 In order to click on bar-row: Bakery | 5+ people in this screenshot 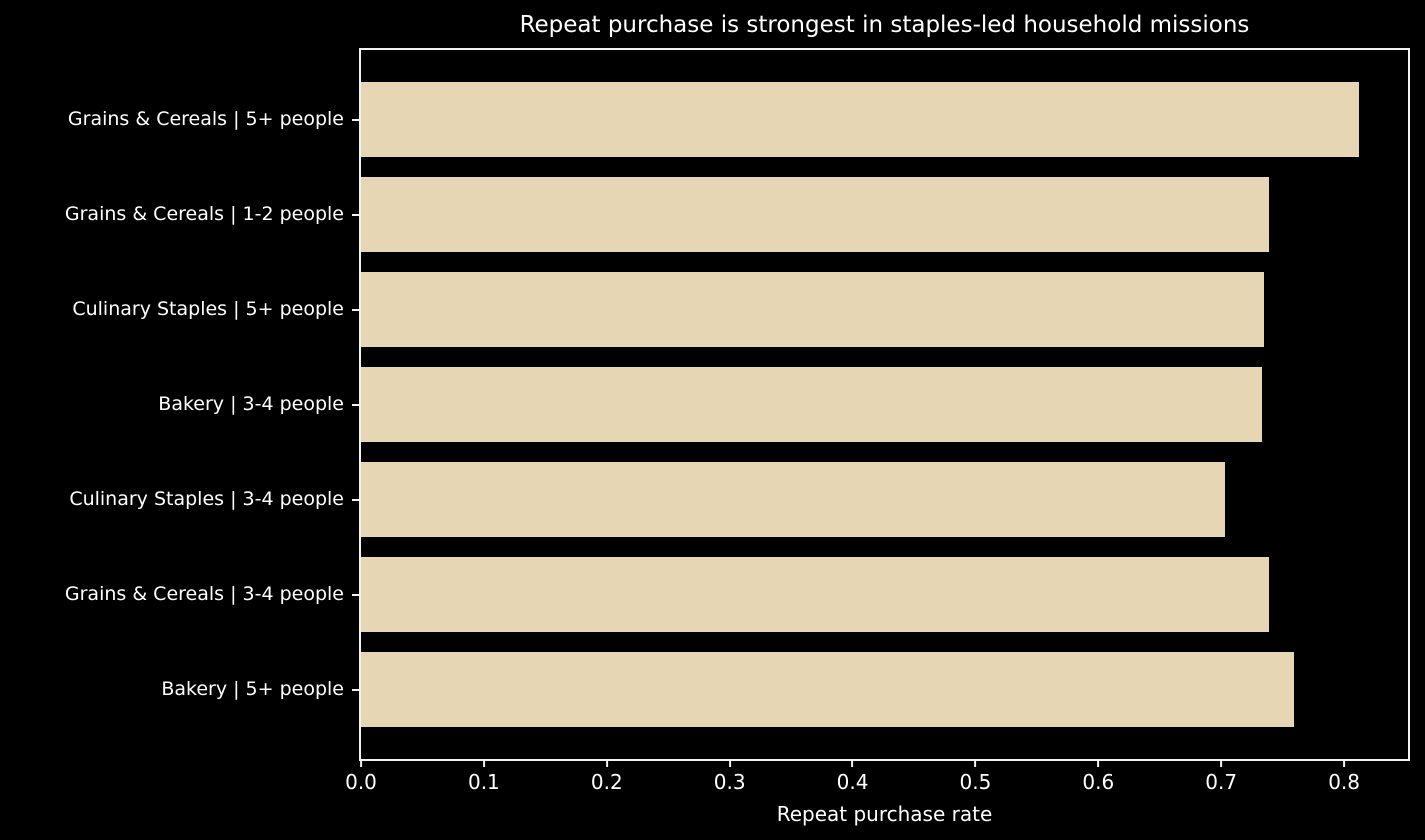, I will do `click(784, 689)`.